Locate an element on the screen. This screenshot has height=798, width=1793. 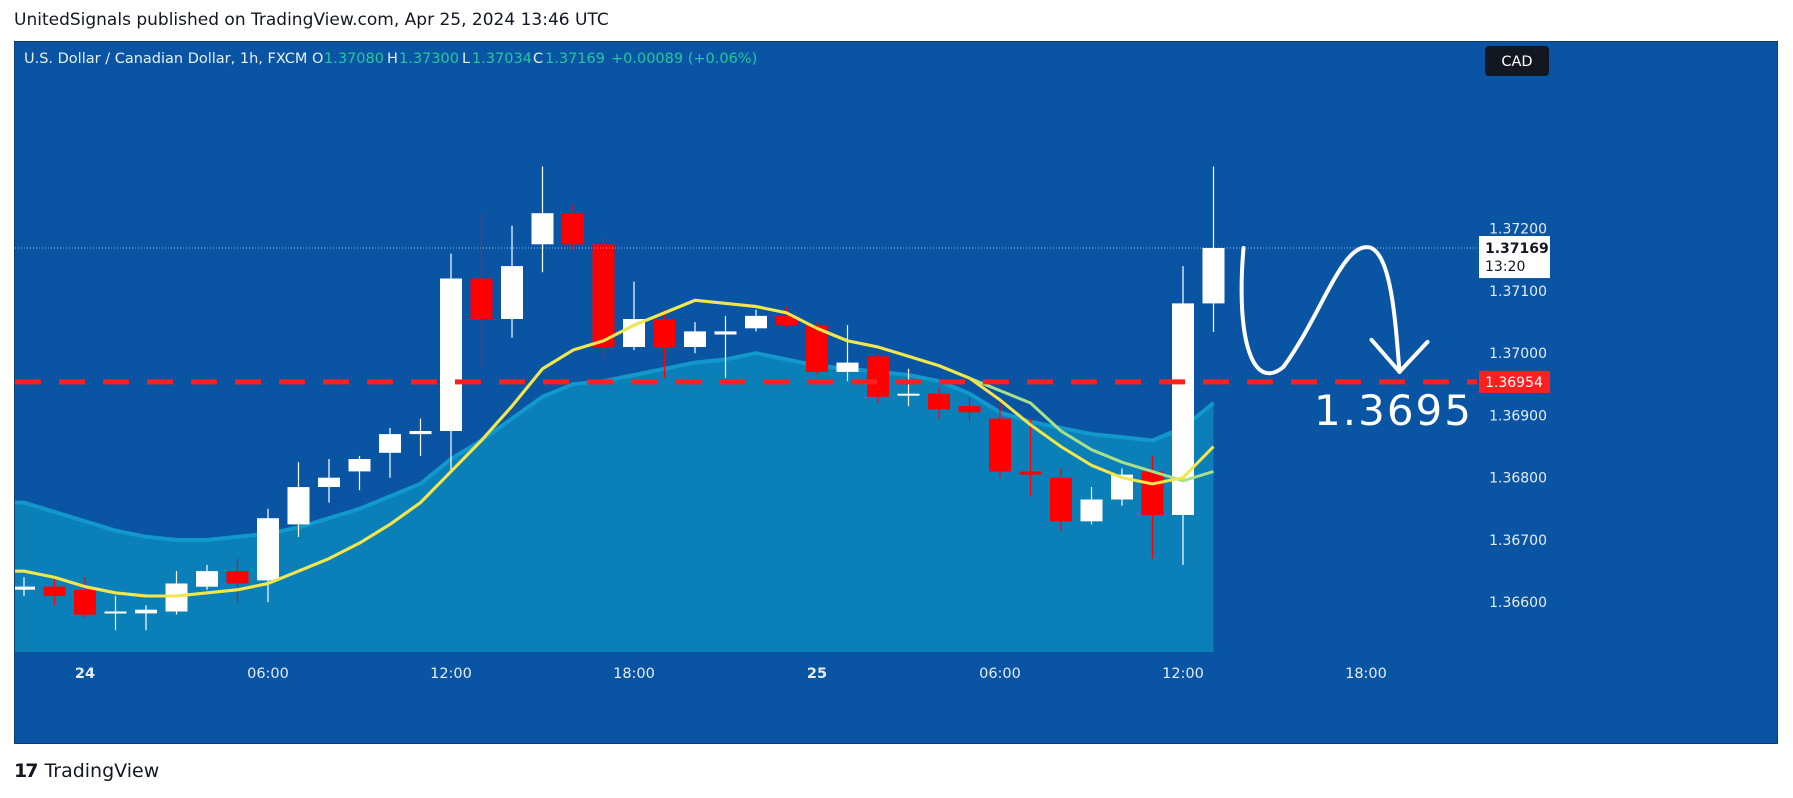
ohlc-change: +0.00089 (+0.06%) is located at coordinates (684, 59).